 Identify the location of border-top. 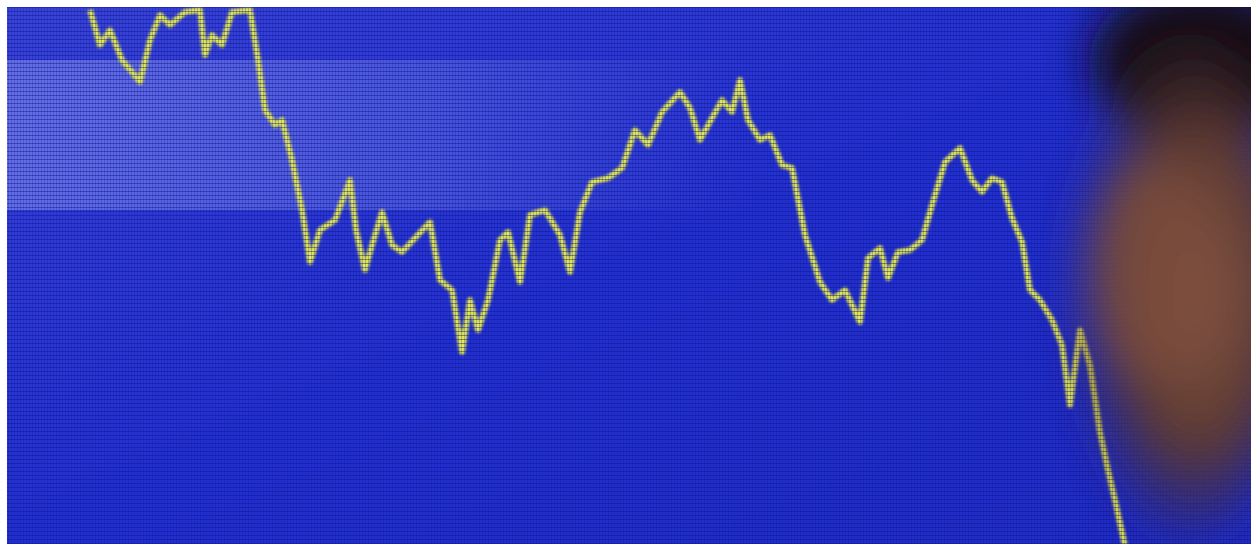
(629, 3).